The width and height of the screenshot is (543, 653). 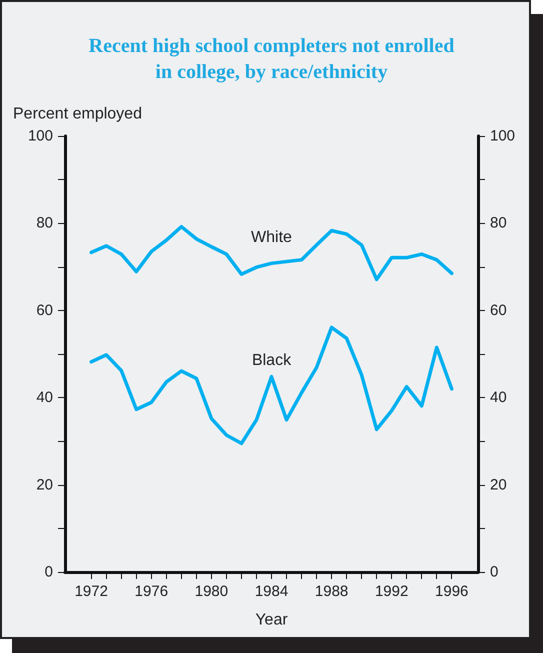 What do you see at coordinates (498, 223) in the screenshot?
I see `y2-tick-label: 80` at bounding box center [498, 223].